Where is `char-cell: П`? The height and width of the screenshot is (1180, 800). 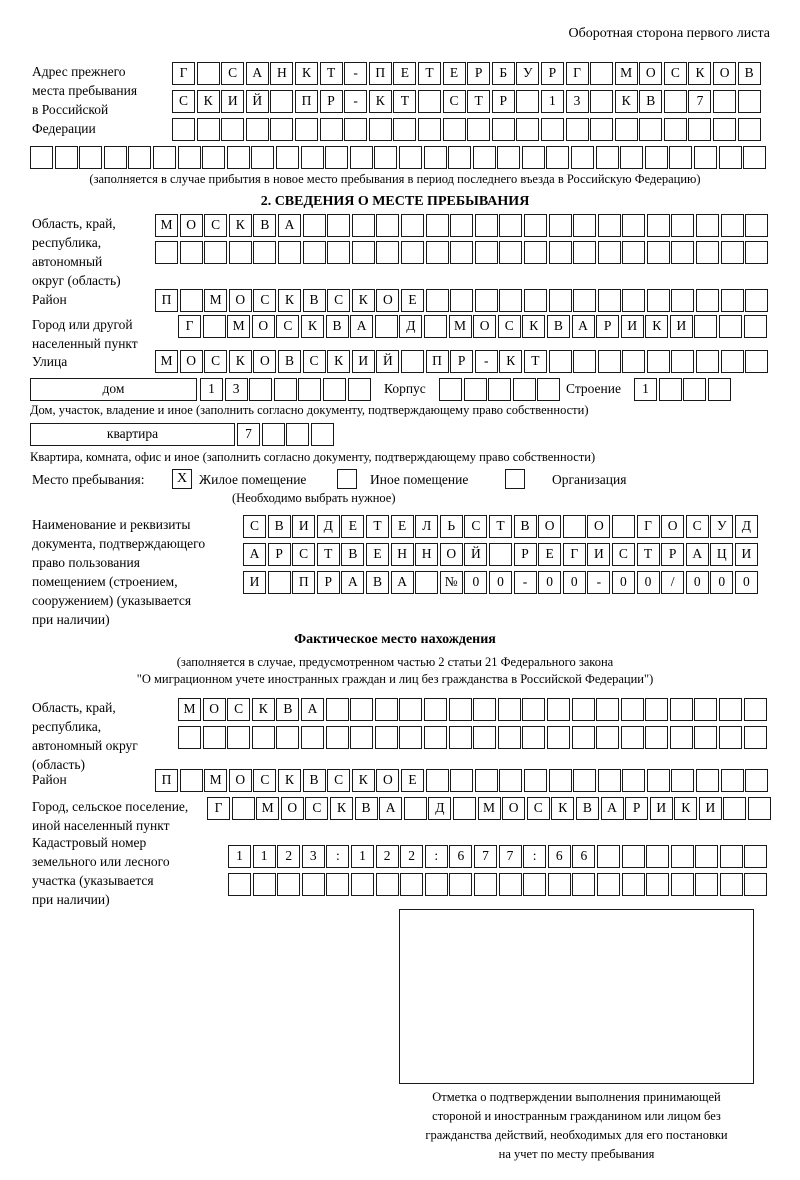 char-cell: П is located at coordinates (306, 101).